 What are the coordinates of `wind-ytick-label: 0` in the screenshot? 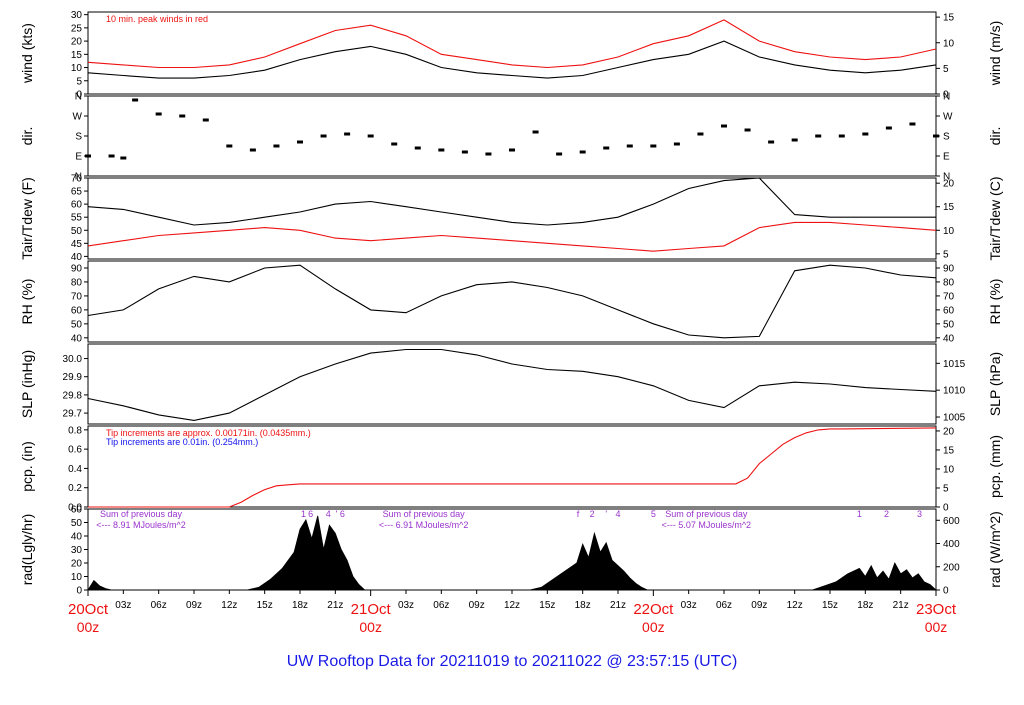 It's located at (79, 95).